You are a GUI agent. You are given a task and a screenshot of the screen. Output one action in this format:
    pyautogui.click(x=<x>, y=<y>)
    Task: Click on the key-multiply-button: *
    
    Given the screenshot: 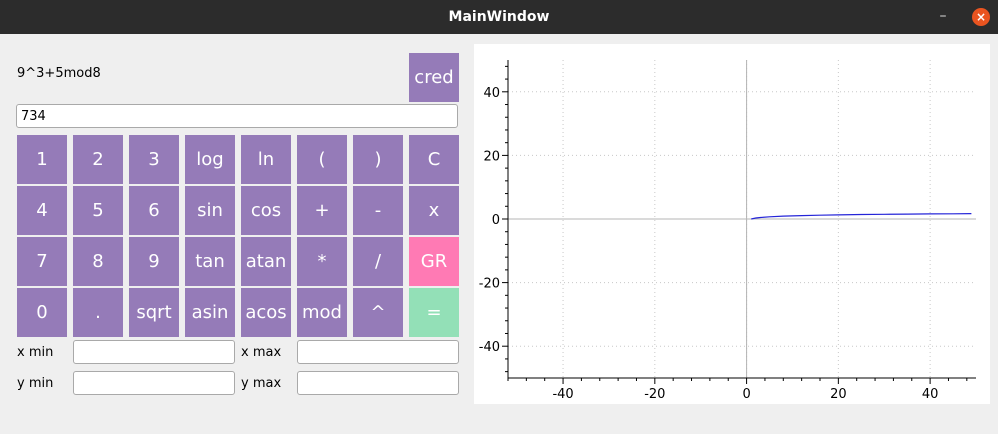 What is the action you would take?
    pyautogui.click(x=322, y=261)
    